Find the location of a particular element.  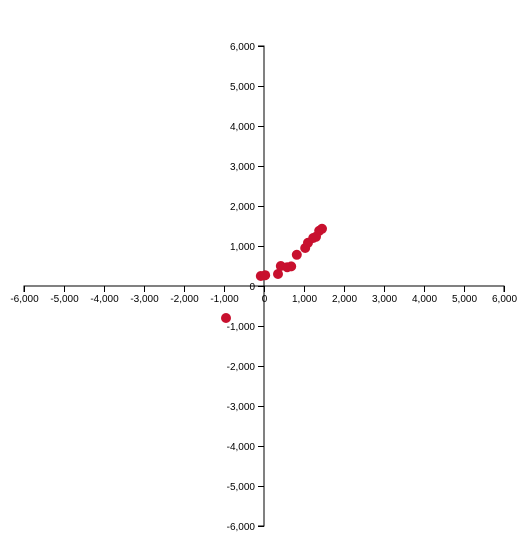

data-points is located at coordinates (274, 273).